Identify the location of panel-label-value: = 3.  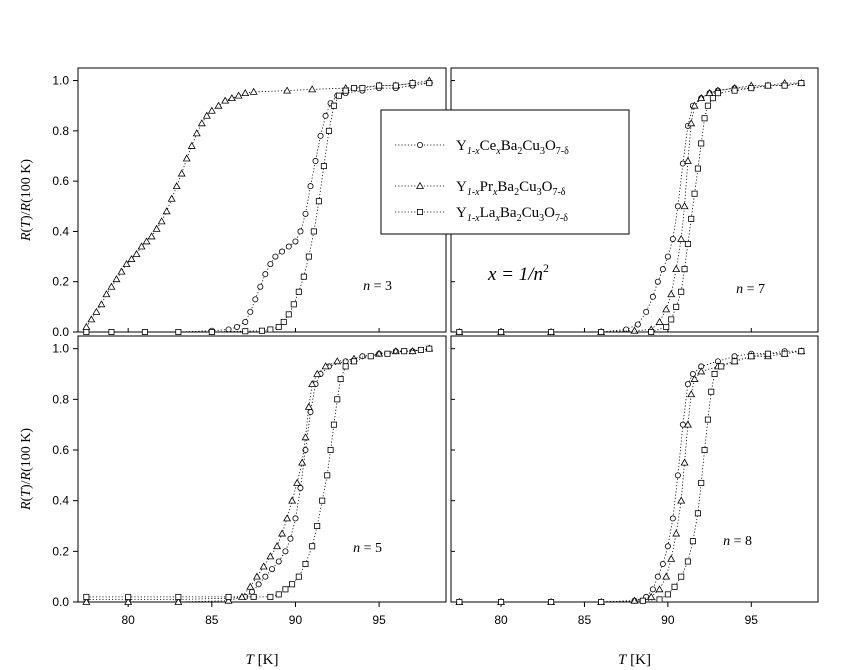
(381, 286).